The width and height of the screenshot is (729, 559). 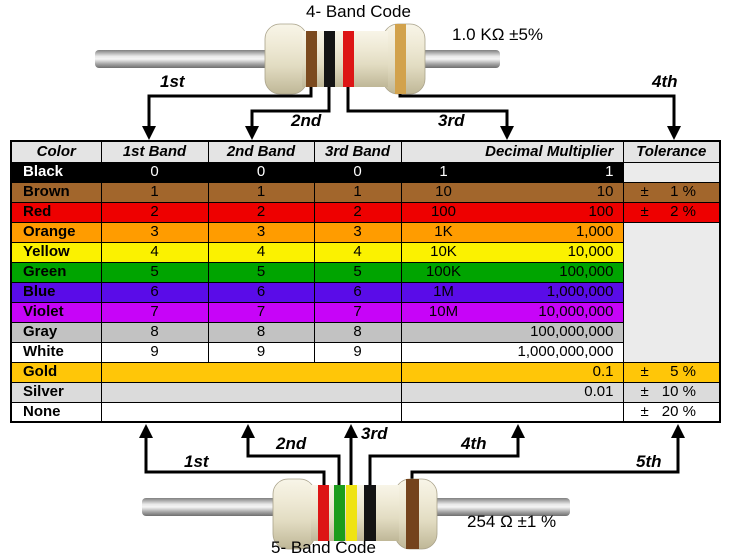 What do you see at coordinates (357, 151) in the screenshot?
I see `header-band3: 3rd Band` at bounding box center [357, 151].